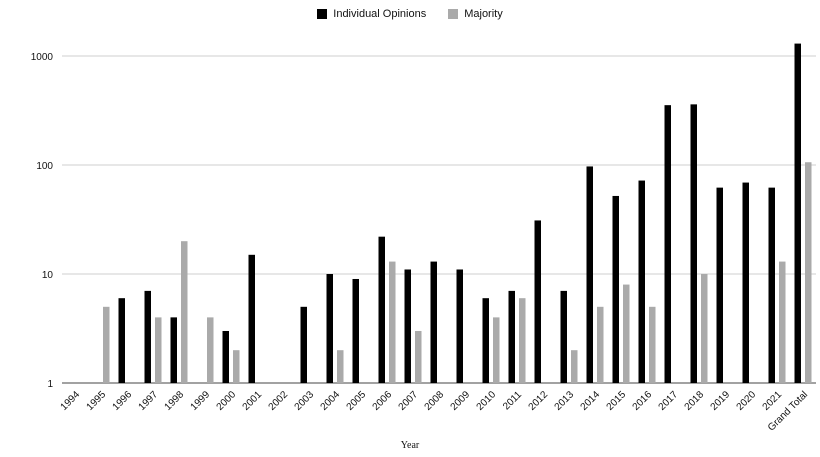 Image resolution: width=820 pixels, height=457 pixels. What do you see at coordinates (453, 14) in the screenshot?
I see `legend-swatch-majority` at bounding box center [453, 14].